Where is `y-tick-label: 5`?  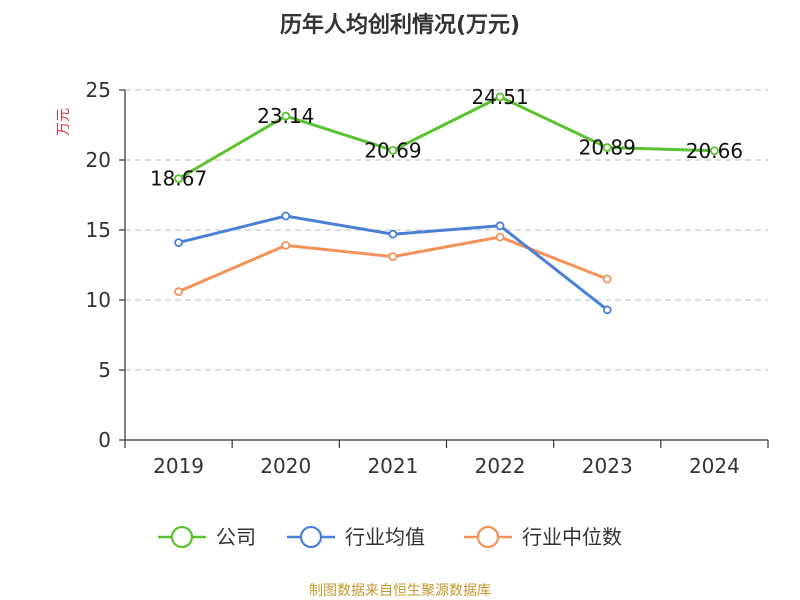 y-tick-label: 5 is located at coordinates (104, 370).